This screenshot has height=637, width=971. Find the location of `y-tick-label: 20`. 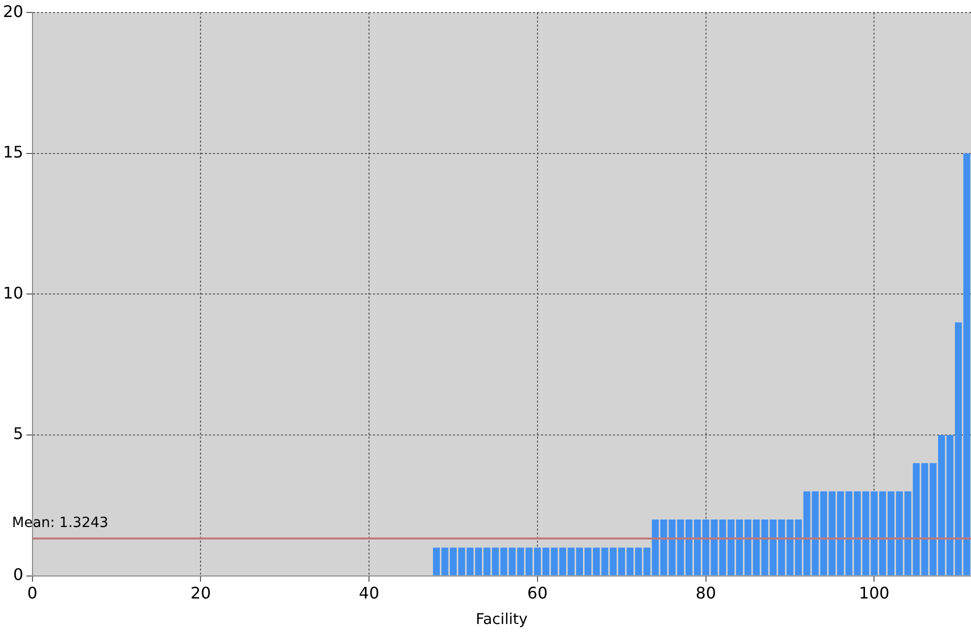

y-tick-label: 20 is located at coordinates (13, 11).